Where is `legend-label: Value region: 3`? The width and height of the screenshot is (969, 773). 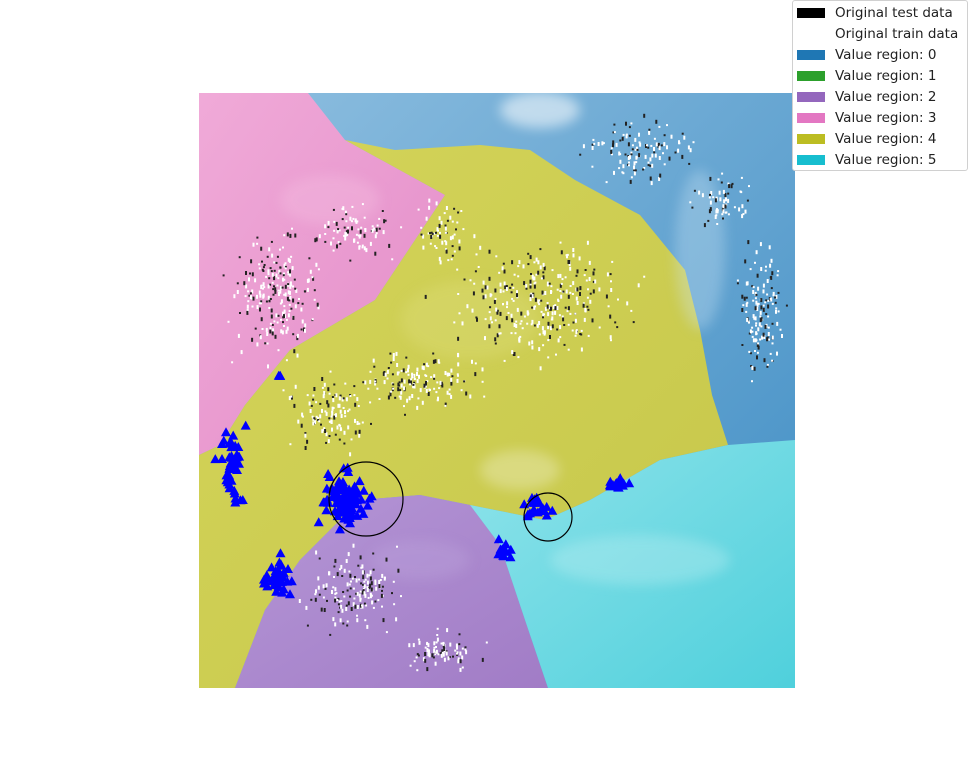 legend-label: Value region: 3 is located at coordinates (886, 117).